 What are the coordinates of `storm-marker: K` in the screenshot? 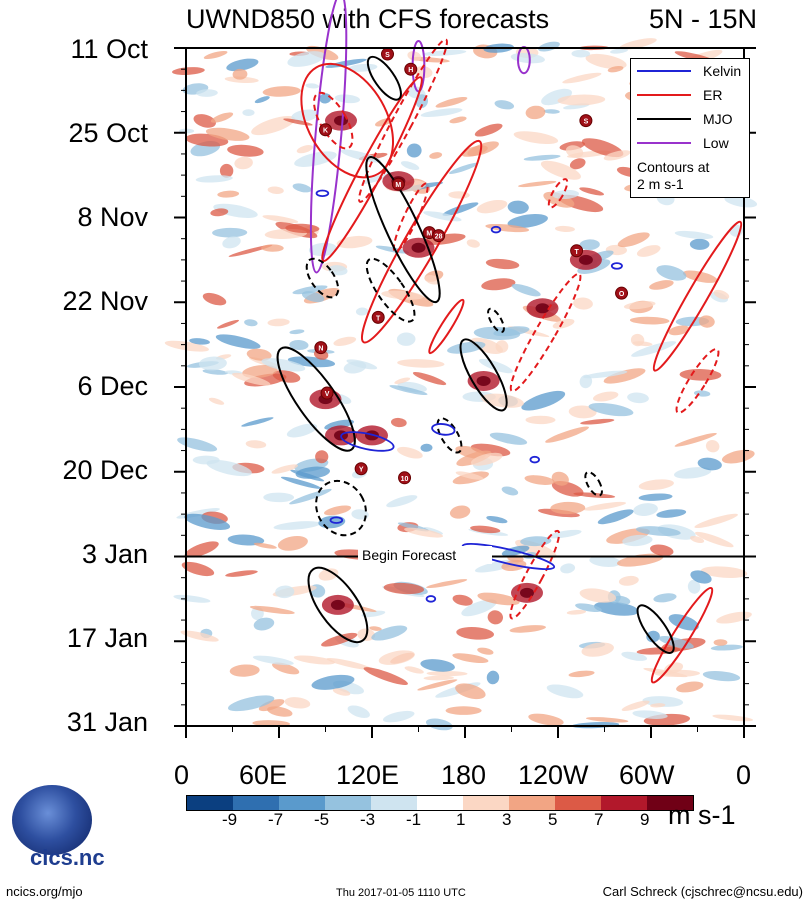 It's located at (325, 130).